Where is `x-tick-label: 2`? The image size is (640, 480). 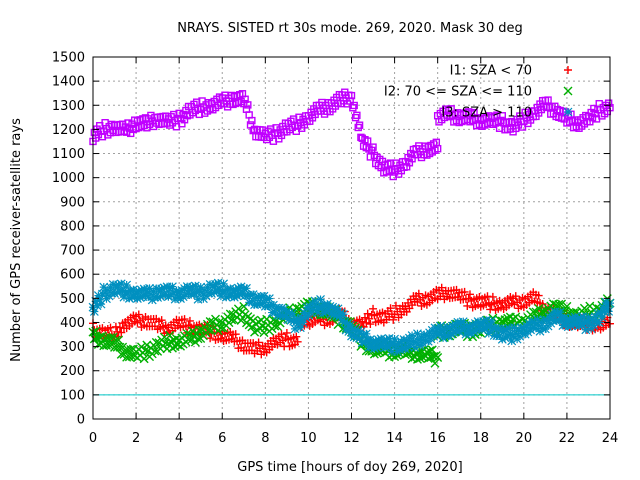
x-tick-label: 2 is located at coordinates (136, 438).